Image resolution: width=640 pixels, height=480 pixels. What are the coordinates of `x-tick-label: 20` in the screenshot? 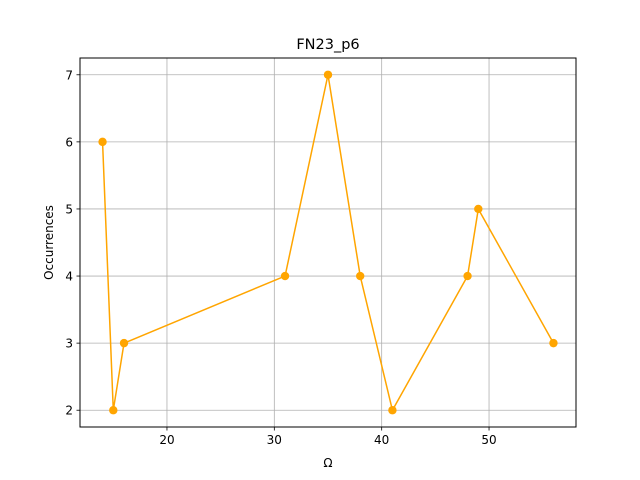 It's located at (166, 440).